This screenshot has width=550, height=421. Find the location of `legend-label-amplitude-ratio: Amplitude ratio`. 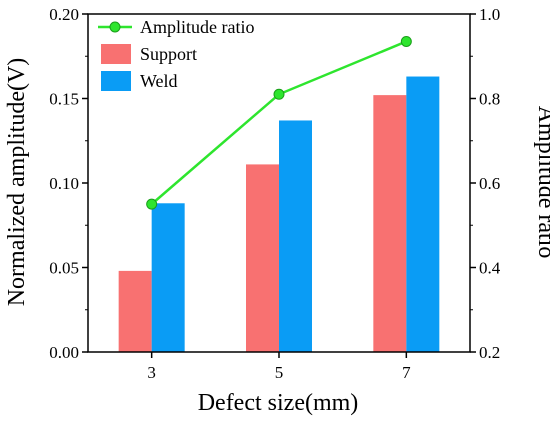

legend-label-amplitude-ratio: Amplitude ratio is located at coordinates (197, 27).